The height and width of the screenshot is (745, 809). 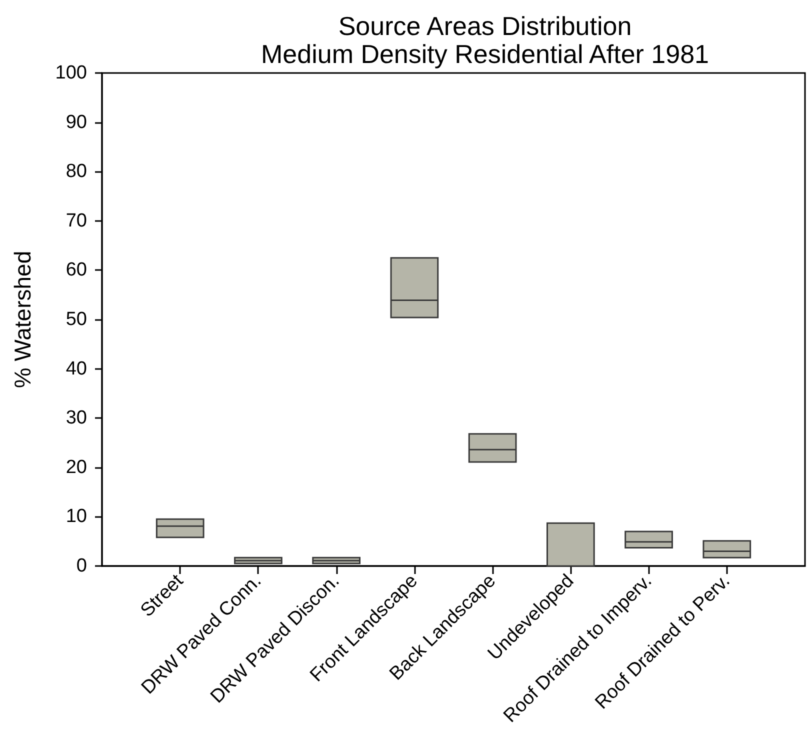 What do you see at coordinates (76, 517) in the screenshot?
I see `y-tick-label: 10` at bounding box center [76, 517].